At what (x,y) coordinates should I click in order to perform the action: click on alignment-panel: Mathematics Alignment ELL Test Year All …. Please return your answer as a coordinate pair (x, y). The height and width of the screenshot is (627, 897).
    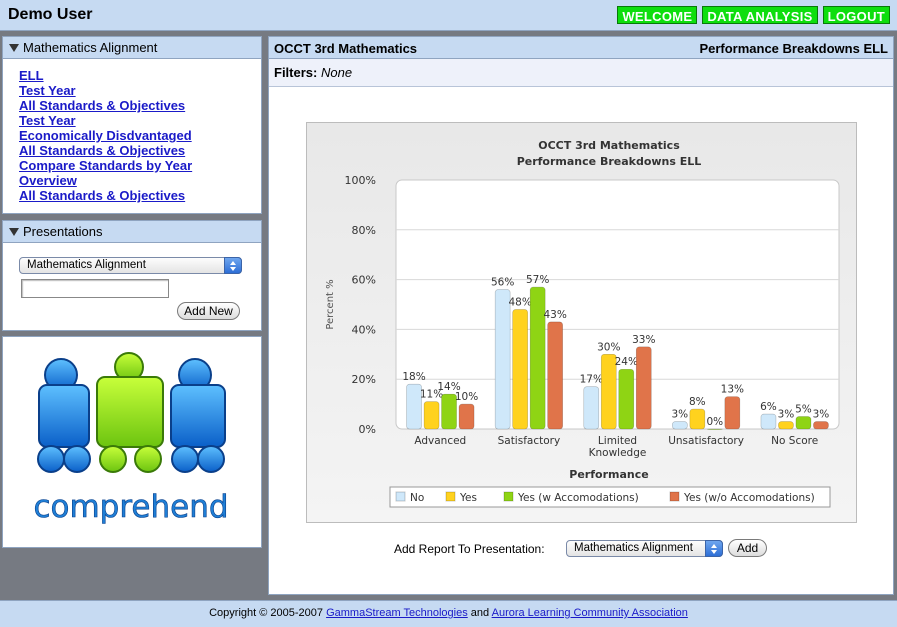
    Looking at the image, I should click on (132, 125).